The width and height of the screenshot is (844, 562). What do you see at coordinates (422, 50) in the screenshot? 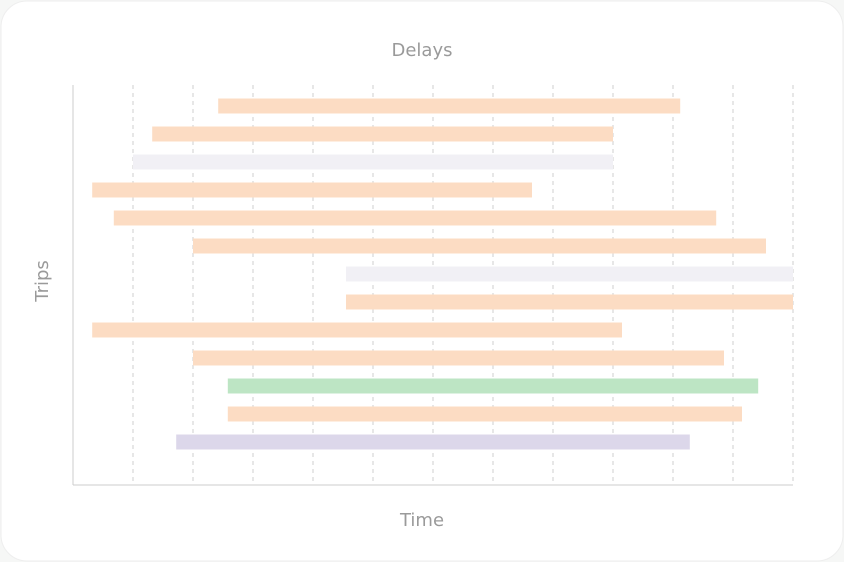
I see `chart-title: Delays` at bounding box center [422, 50].